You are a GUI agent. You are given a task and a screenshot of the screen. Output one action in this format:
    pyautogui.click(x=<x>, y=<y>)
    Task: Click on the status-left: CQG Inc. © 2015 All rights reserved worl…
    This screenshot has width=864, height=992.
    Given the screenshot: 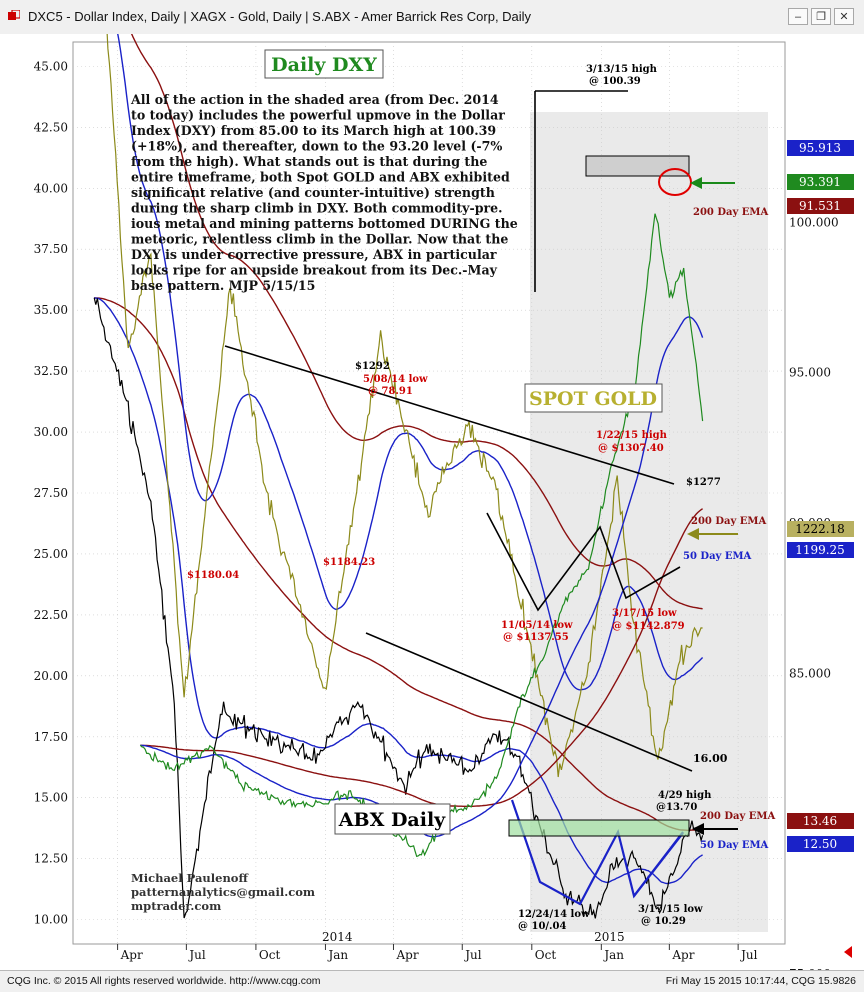 What is the action you would take?
    pyautogui.click(x=164, y=981)
    